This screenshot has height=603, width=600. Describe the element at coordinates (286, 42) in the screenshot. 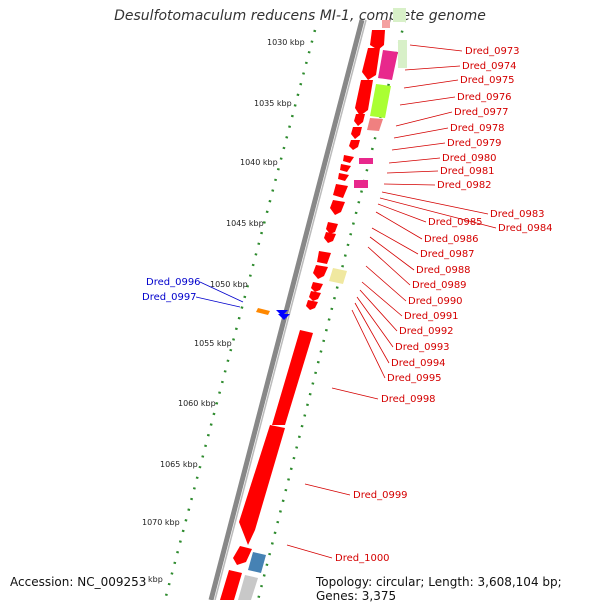

I see `tick-label: 1030 kbp` at that location.